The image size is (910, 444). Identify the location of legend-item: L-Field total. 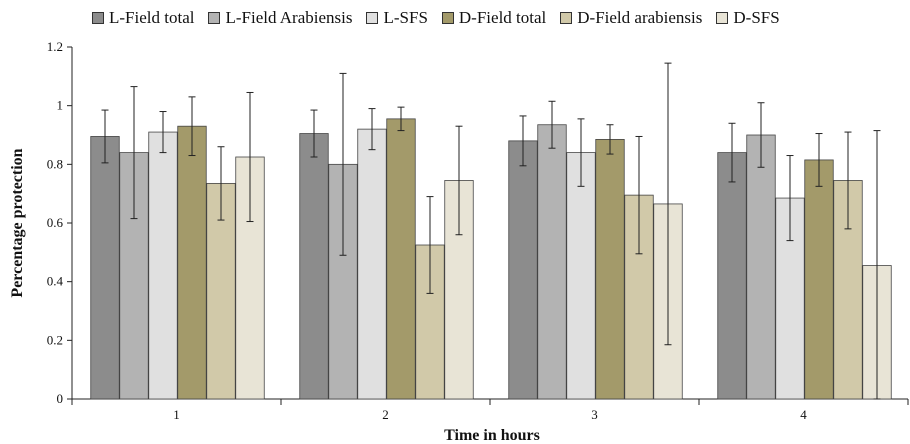
(143, 18).